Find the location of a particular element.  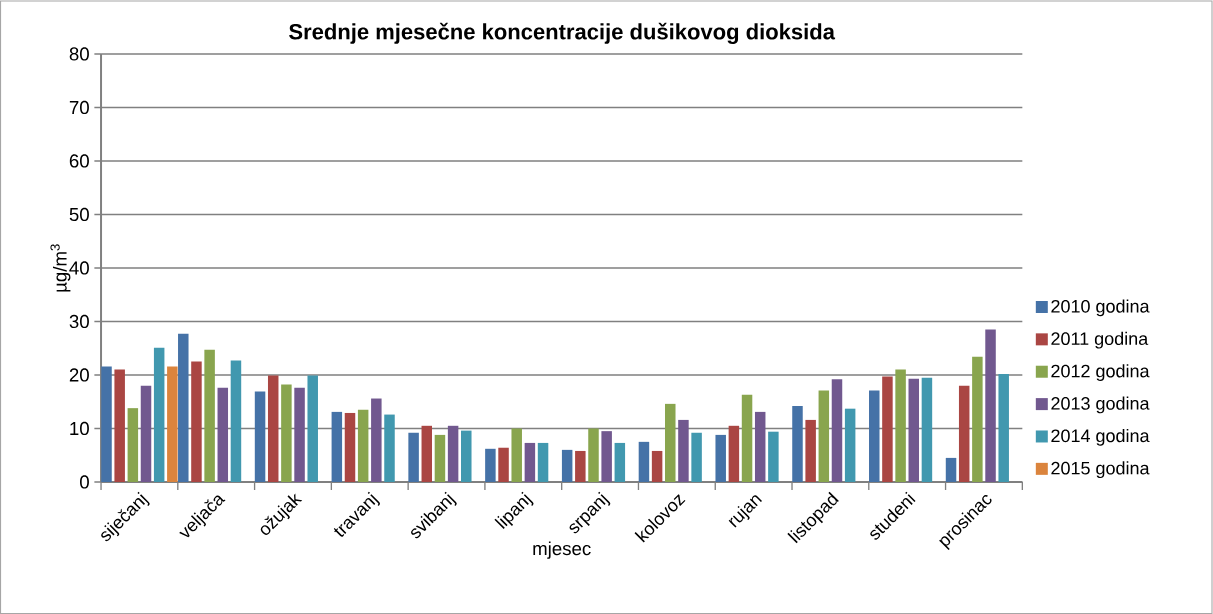

chart-title: Srednje mjesečne koncentracije dušikovog dioksida is located at coordinates (562, 33).